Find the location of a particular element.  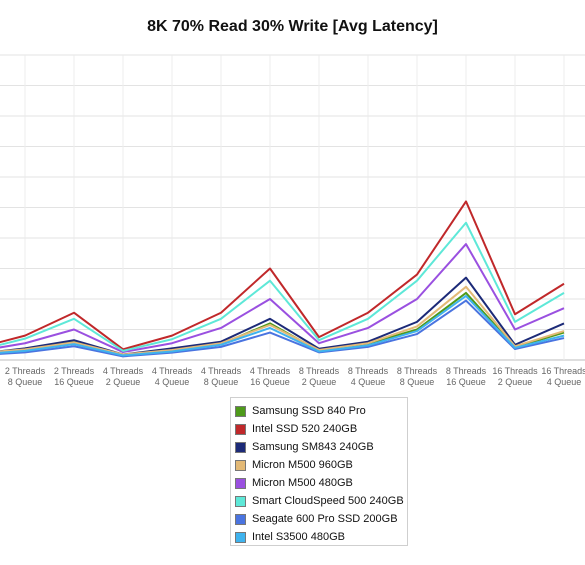

legend-item: Smart CloudSpeed 500 240GB is located at coordinates (321, 501).